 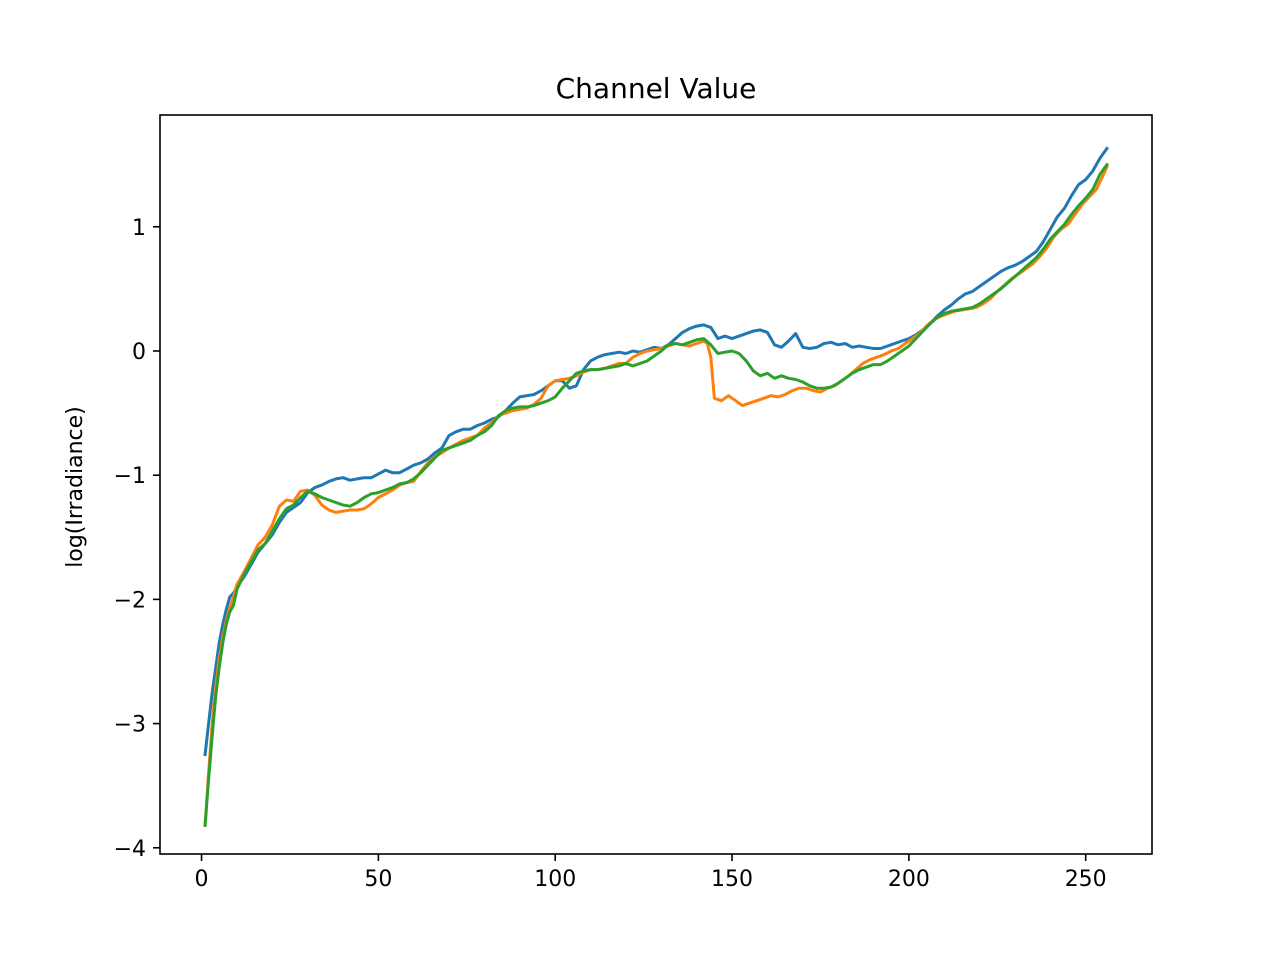 What do you see at coordinates (130, 476) in the screenshot?
I see `y-tick-label: −1` at bounding box center [130, 476].